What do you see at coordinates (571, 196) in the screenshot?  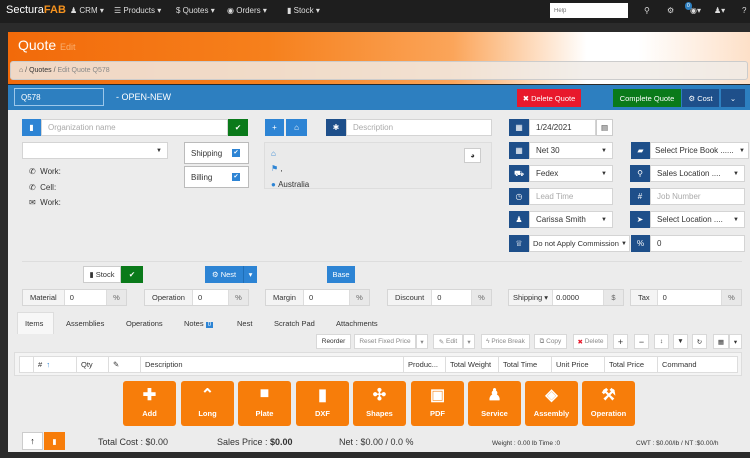 I see `lead-time-input: Lead Time` at bounding box center [571, 196].